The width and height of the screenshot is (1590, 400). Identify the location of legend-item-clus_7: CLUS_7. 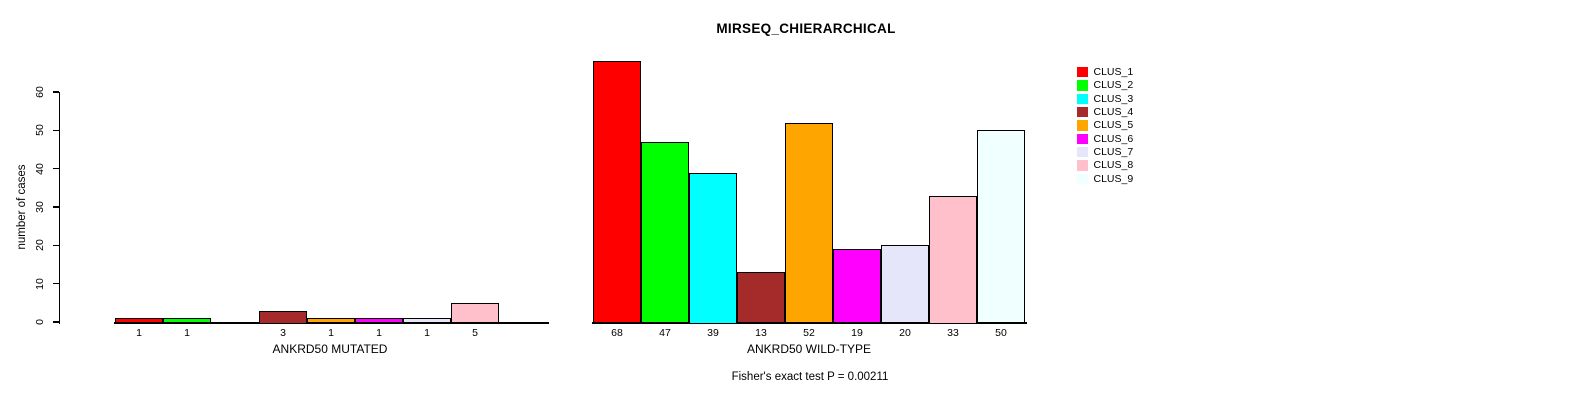
(1105, 152).